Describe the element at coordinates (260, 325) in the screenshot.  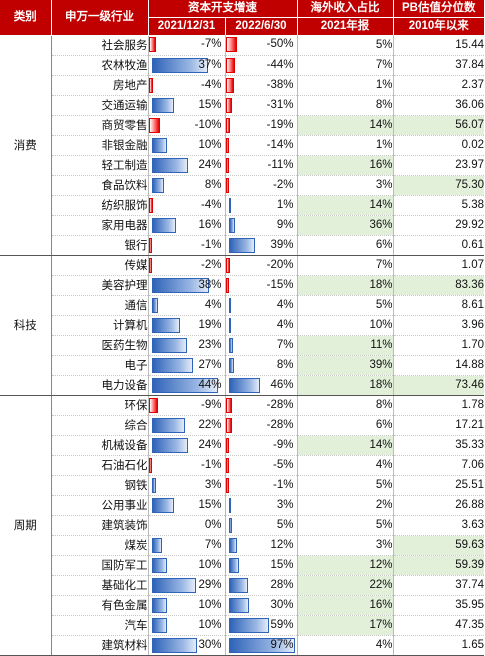
I see `capex-2022-cell: 4%` at that location.